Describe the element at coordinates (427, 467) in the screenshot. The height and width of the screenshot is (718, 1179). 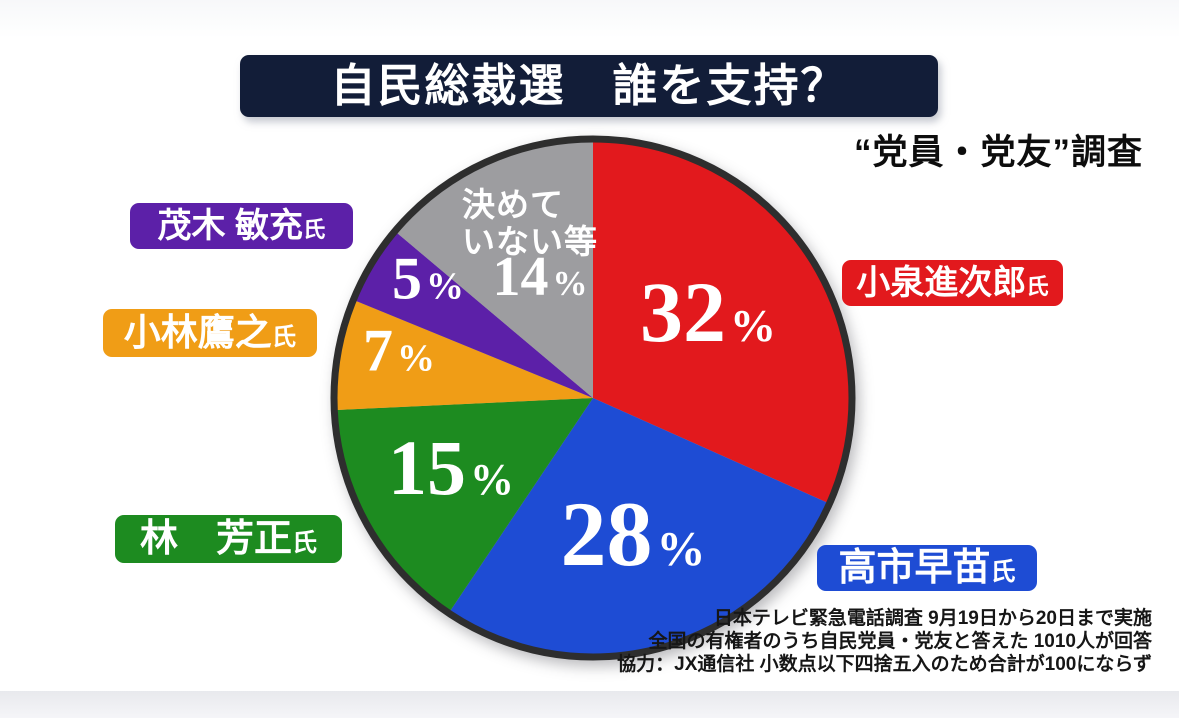
I see `value-number: 15` at that location.